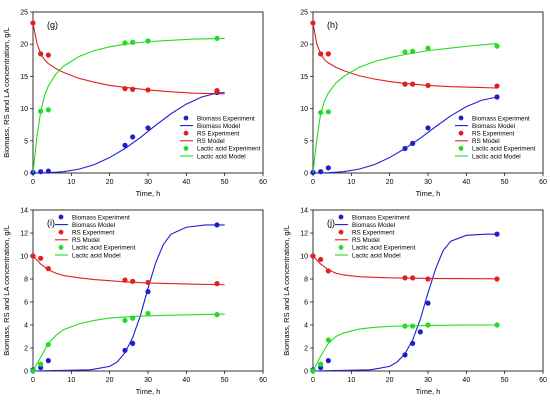  Describe the element at coordinates (306, 303) in the screenshot. I see `y-tick-label: 6` at that location.